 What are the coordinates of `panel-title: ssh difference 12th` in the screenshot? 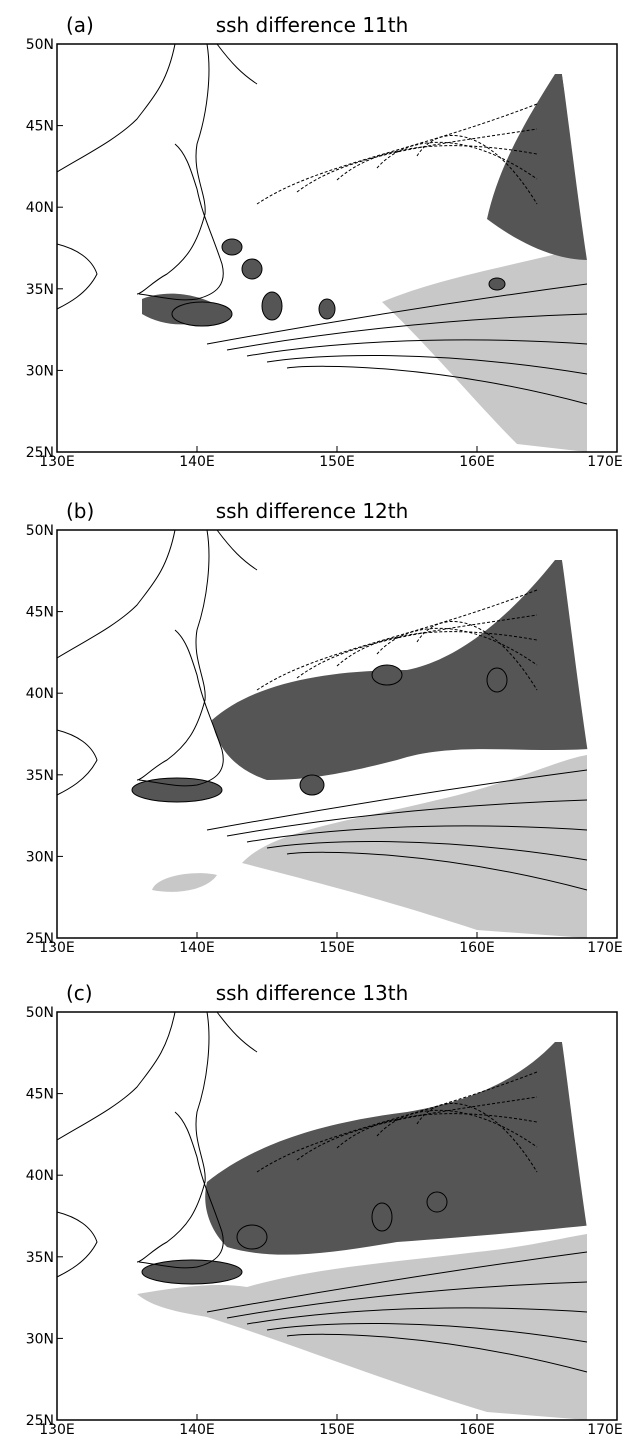 It's located at (312, 511).